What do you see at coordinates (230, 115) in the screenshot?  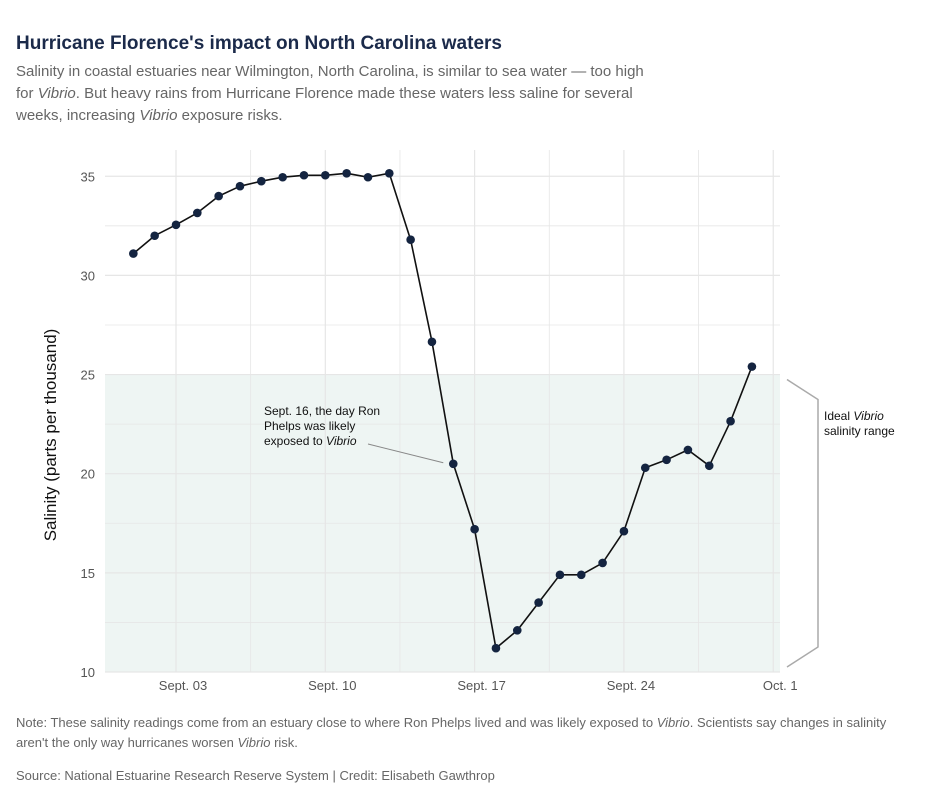 I see `subtitle-text-3: exposure risks.` at bounding box center [230, 115].